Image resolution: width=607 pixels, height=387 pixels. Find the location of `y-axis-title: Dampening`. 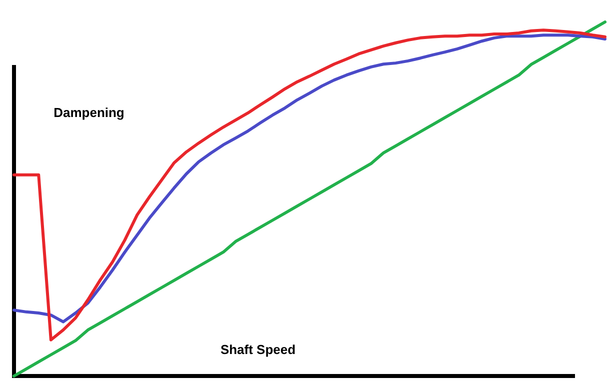

y-axis-title: Dampening is located at coordinates (89, 112).